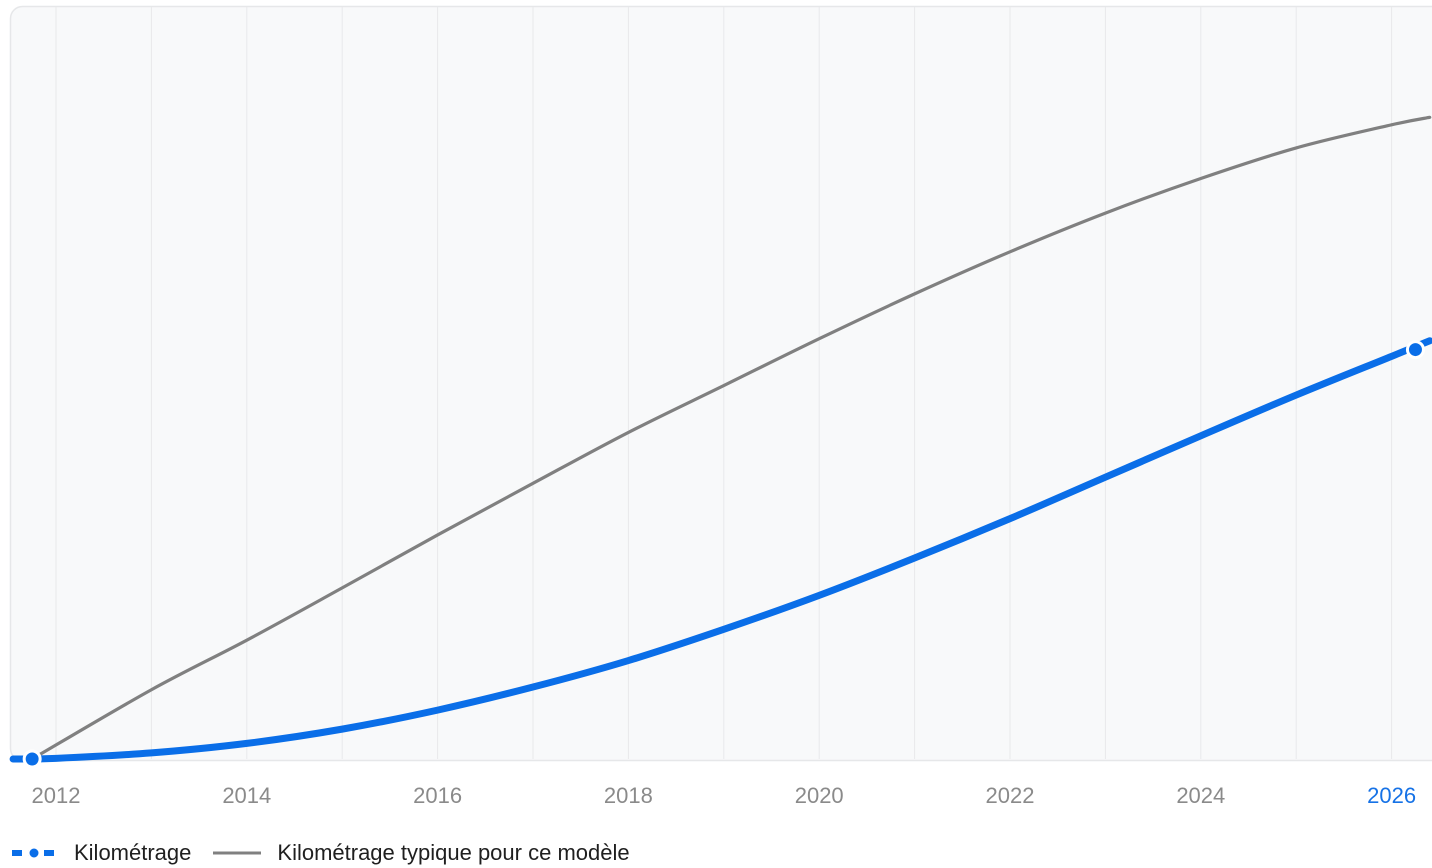 The image size is (1432, 868). Describe the element at coordinates (1200, 795) in the screenshot. I see `x-tick-label-2024: 2024` at that location.